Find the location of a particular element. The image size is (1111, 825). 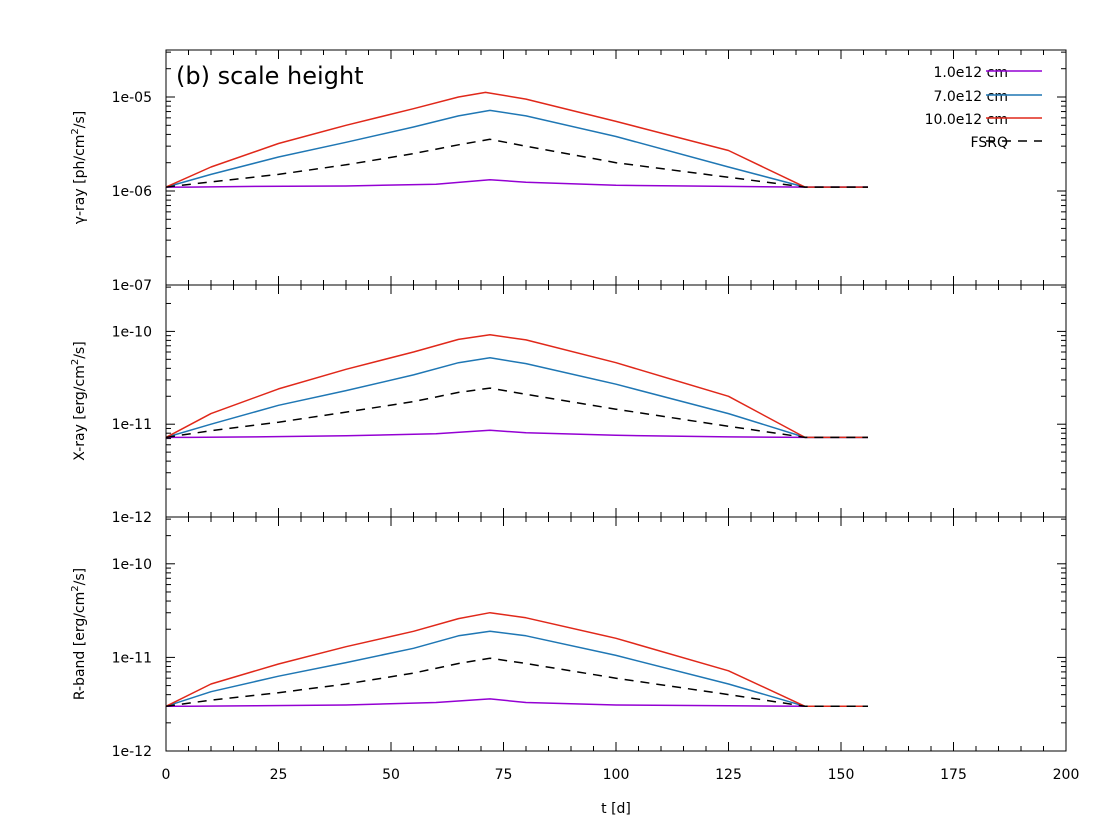

series-line-rband-1-0e12-cm is located at coordinates (517, 703).